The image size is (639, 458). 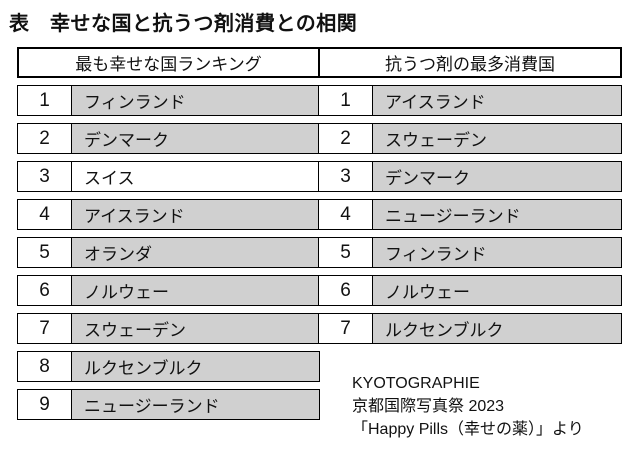 What do you see at coordinates (183, 24) in the screenshot?
I see `page-title: 表 幸せな国と抗うつ剤消費との相関` at bounding box center [183, 24].